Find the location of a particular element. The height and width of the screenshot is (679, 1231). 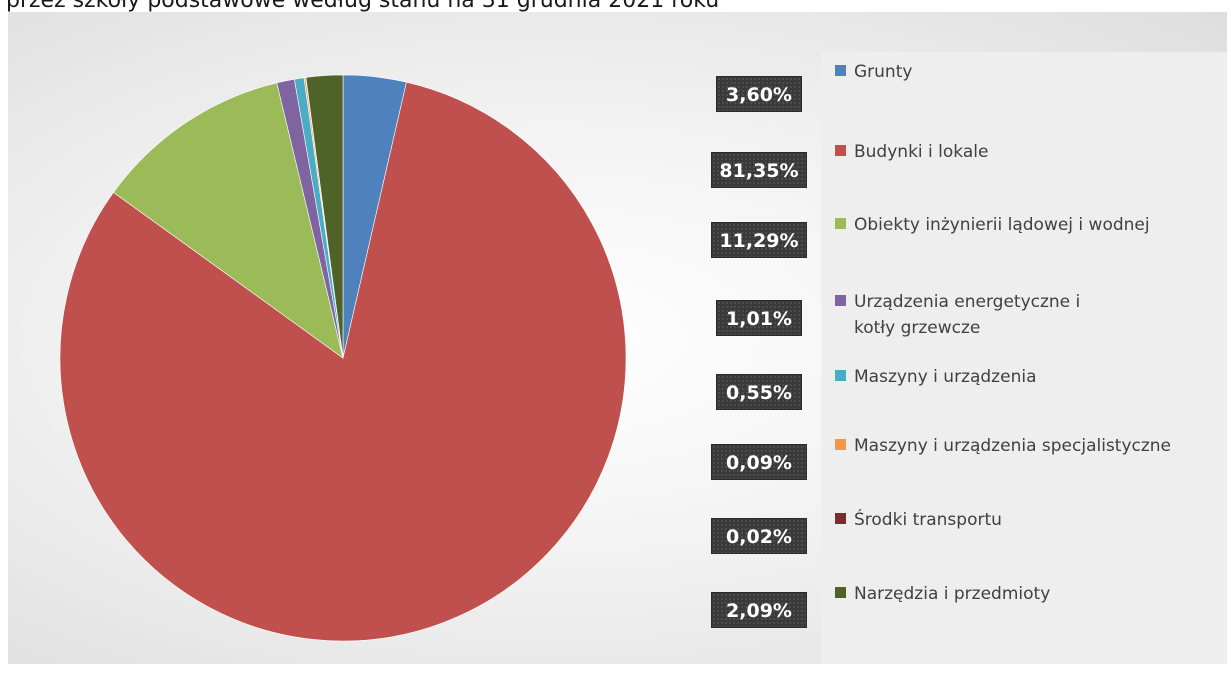

legend-label: Grunty is located at coordinates (883, 72).